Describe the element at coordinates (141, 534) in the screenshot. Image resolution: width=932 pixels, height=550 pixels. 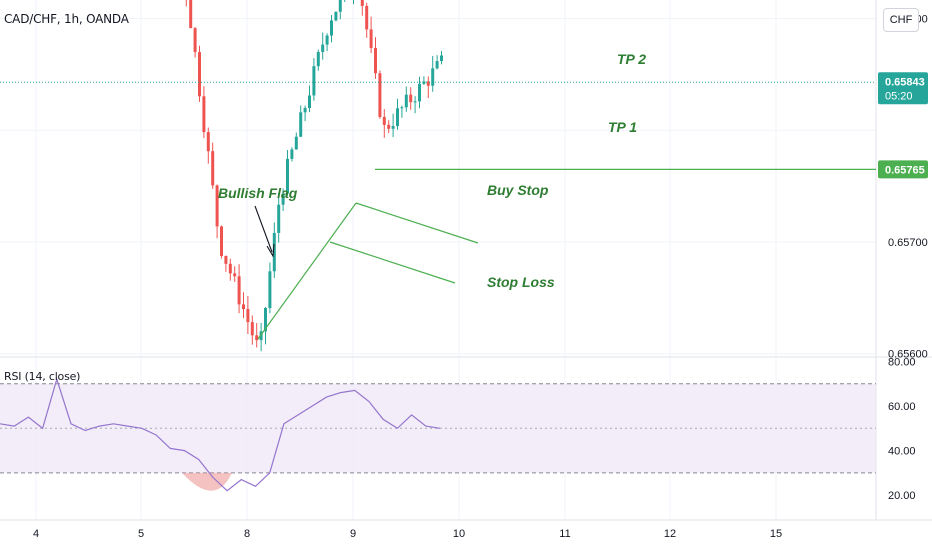
I see `time-tick-label: 5` at that location.